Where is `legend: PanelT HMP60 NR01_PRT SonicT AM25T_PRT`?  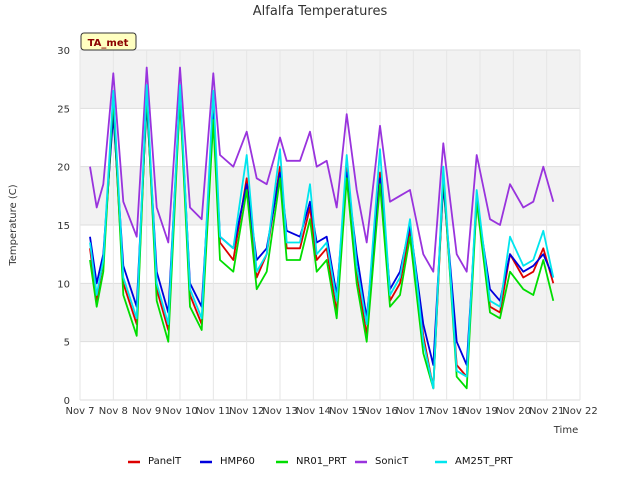 legend: PanelT HMP60 NR01_PRT SonicT AM25T_PRT is located at coordinates (321, 461).